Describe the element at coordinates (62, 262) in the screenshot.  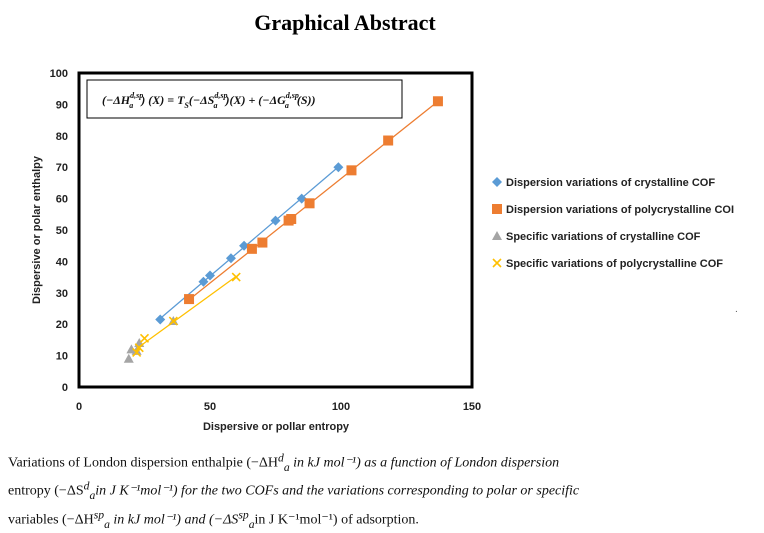
I see `y-tick-label: 40` at that location.